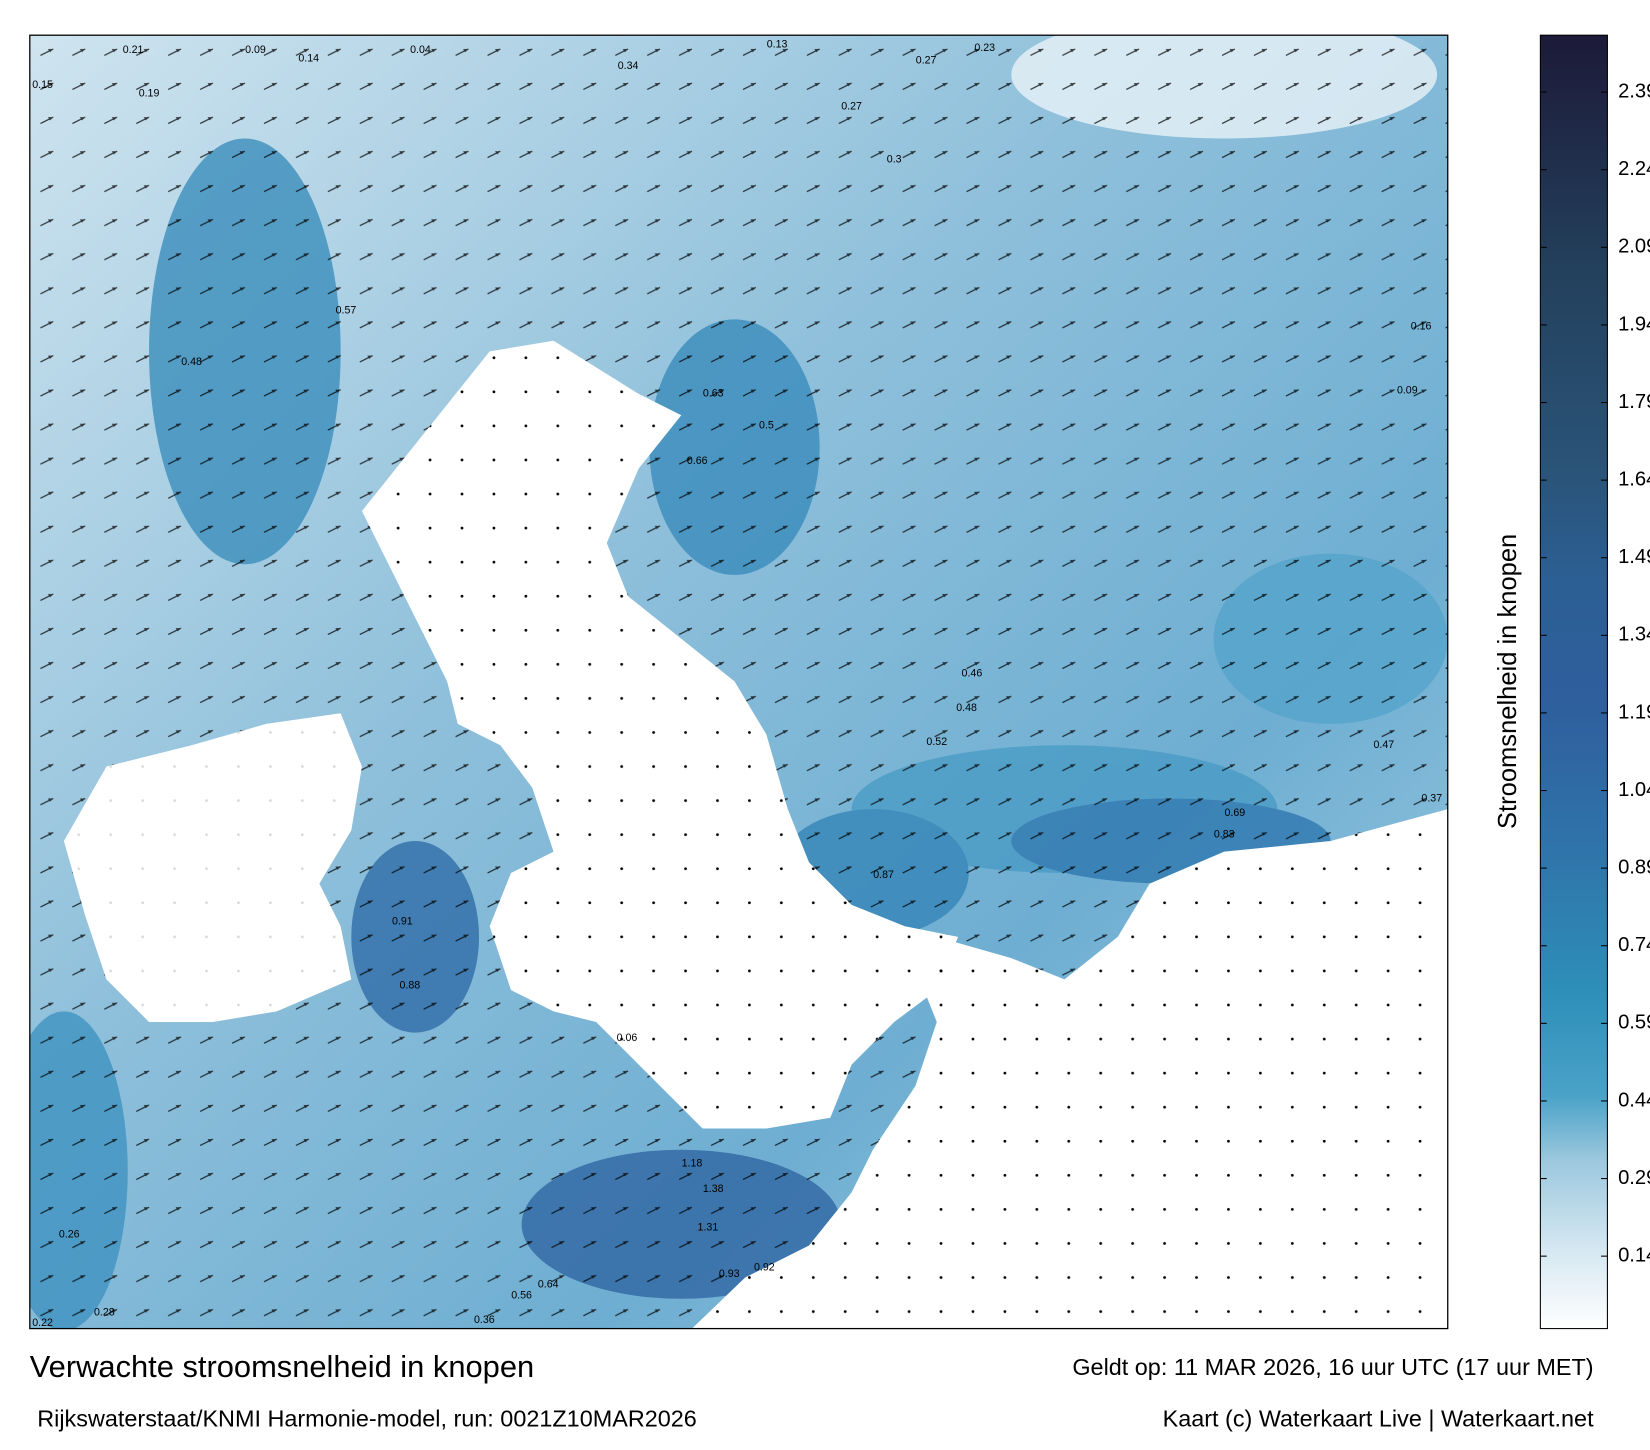 The height and width of the screenshot is (1450, 1650). Describe the element at coordinates (1421, 327) in the screenshot. I see `current-label: 0.16` at that location.